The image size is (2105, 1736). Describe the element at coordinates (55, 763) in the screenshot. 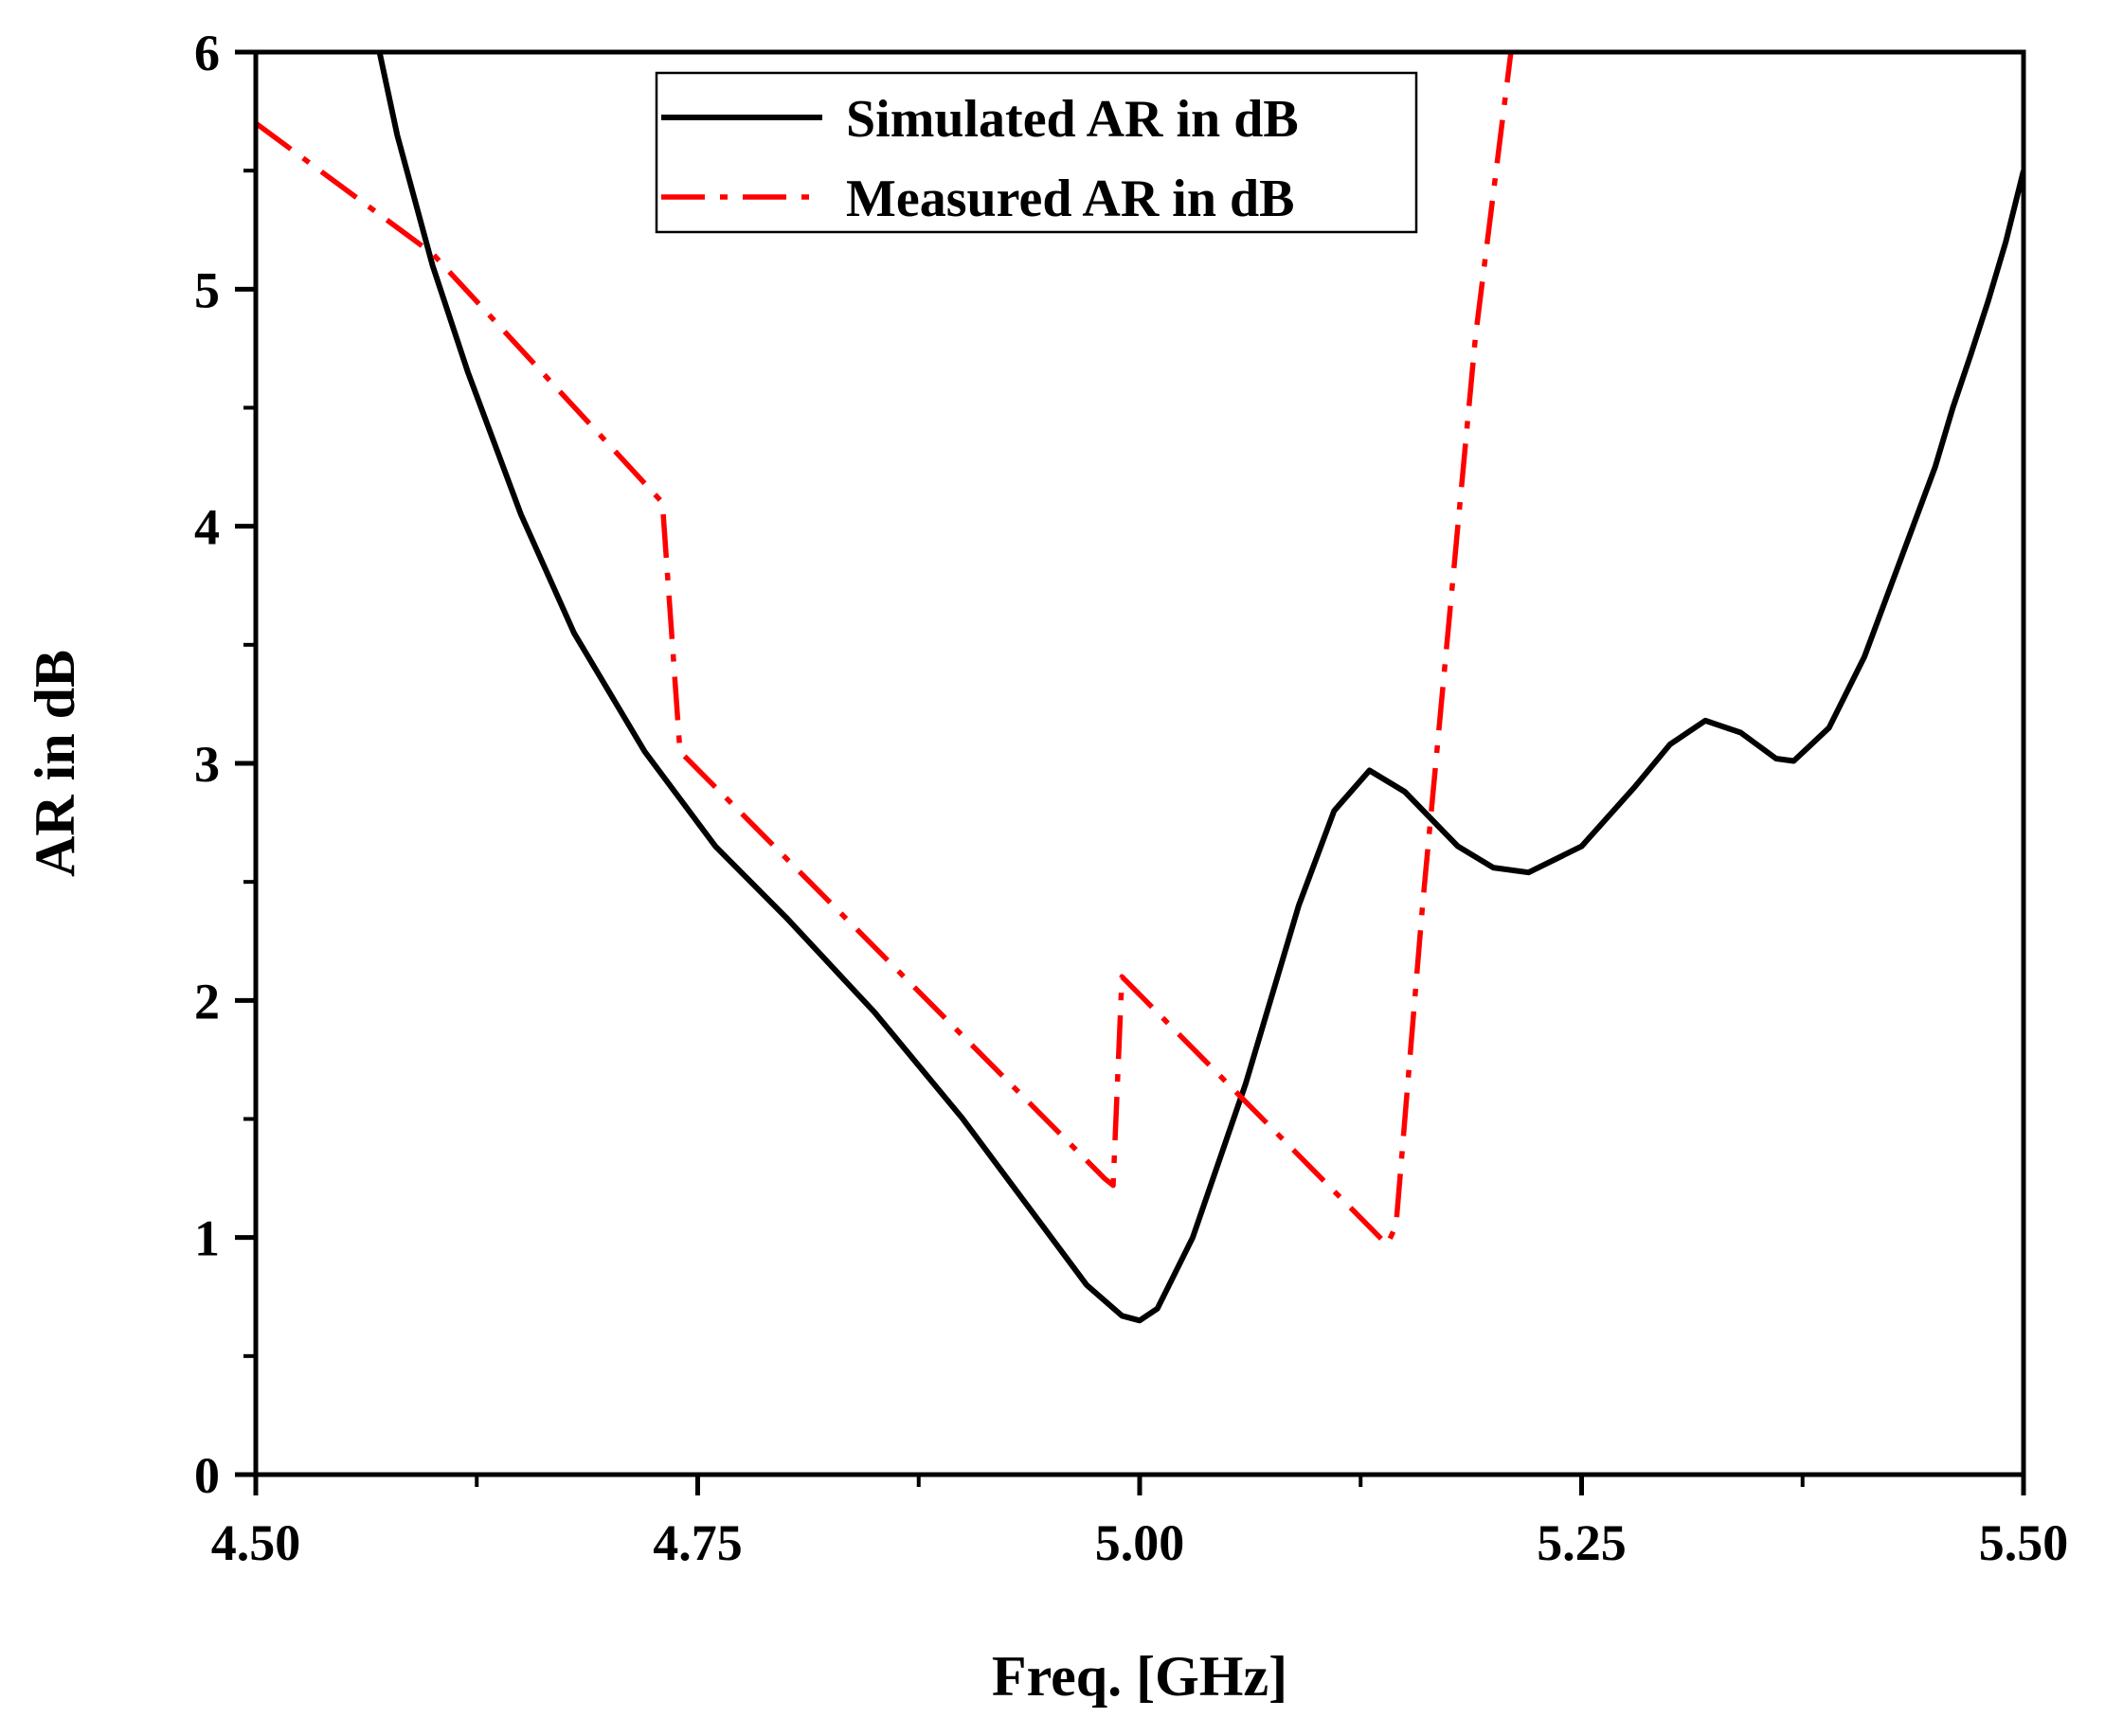

I see `y-axis-title: AR in dB` at that location.